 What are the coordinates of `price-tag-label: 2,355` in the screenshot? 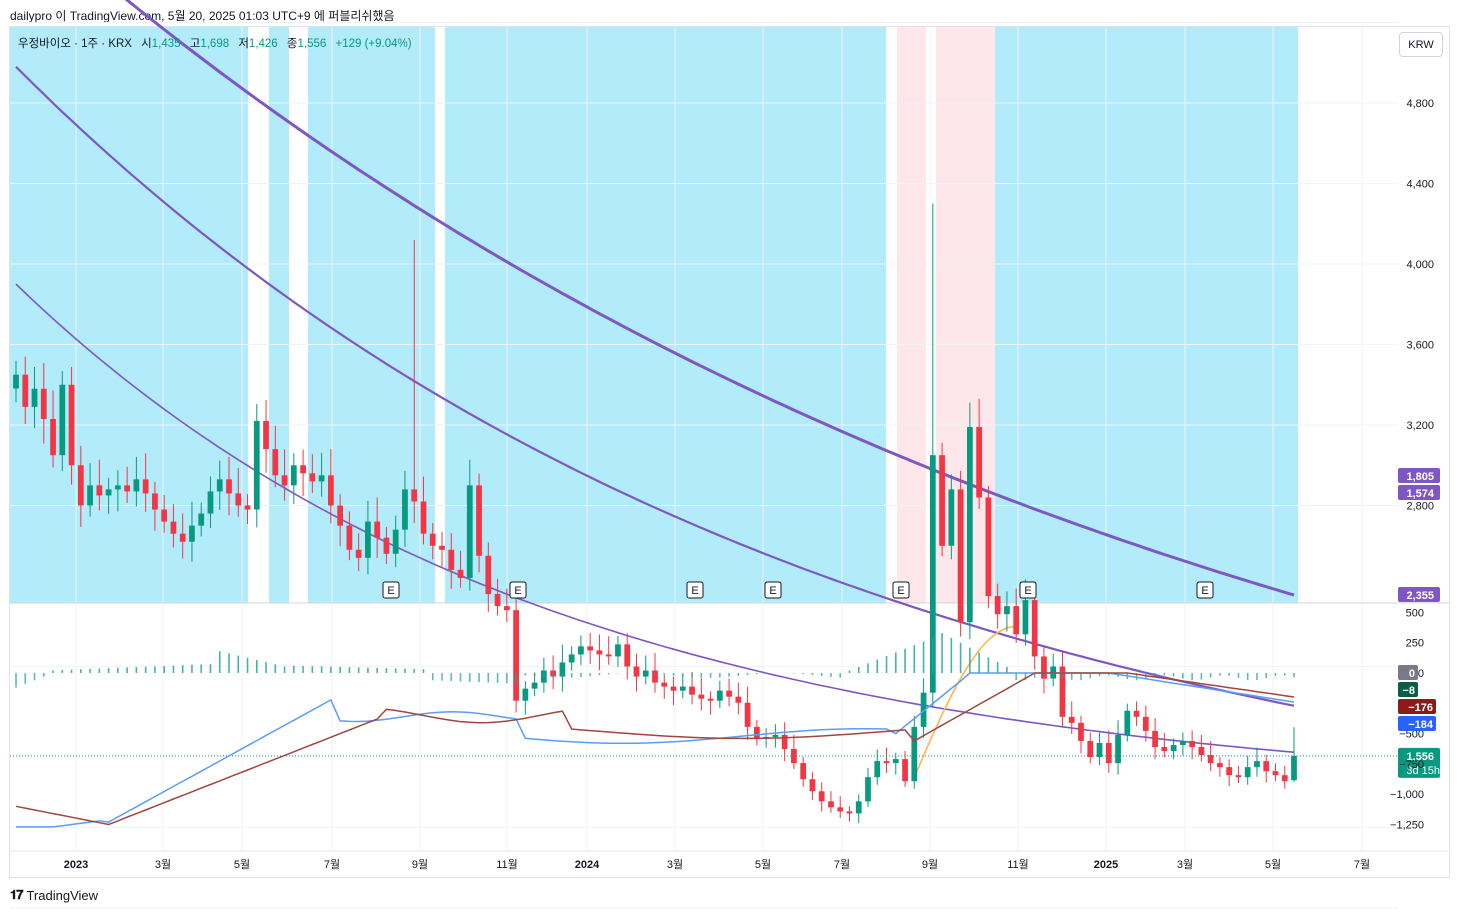 It's located at (1420, 596).